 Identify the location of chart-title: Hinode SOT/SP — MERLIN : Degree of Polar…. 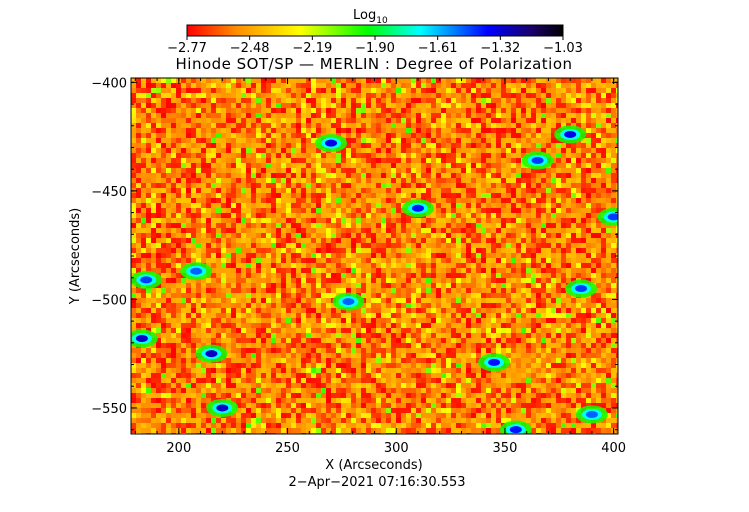
(374, 64).